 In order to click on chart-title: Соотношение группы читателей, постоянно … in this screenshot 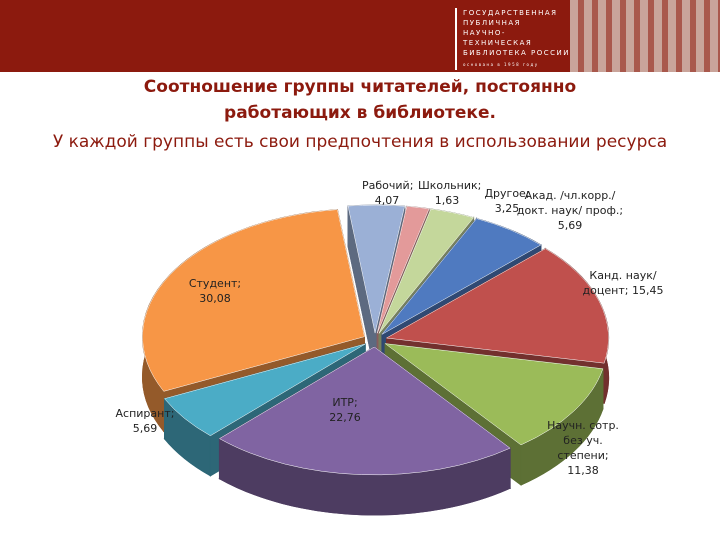, I will do `click(360, 100)`.